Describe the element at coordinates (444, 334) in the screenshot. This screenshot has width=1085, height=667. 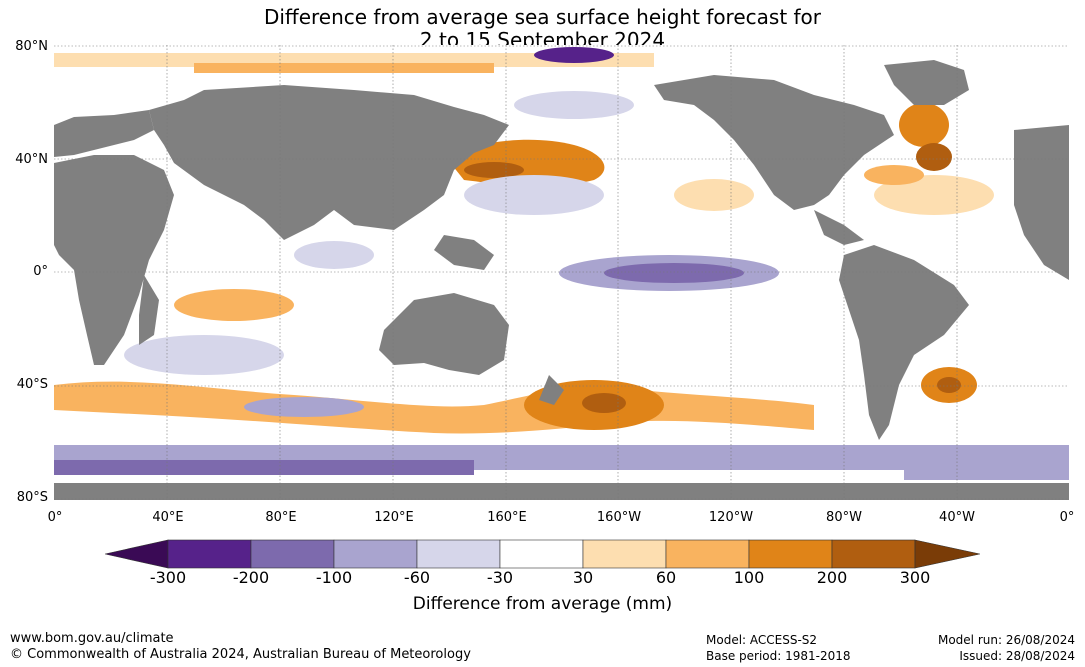
I see `australia-landmass` at that location.